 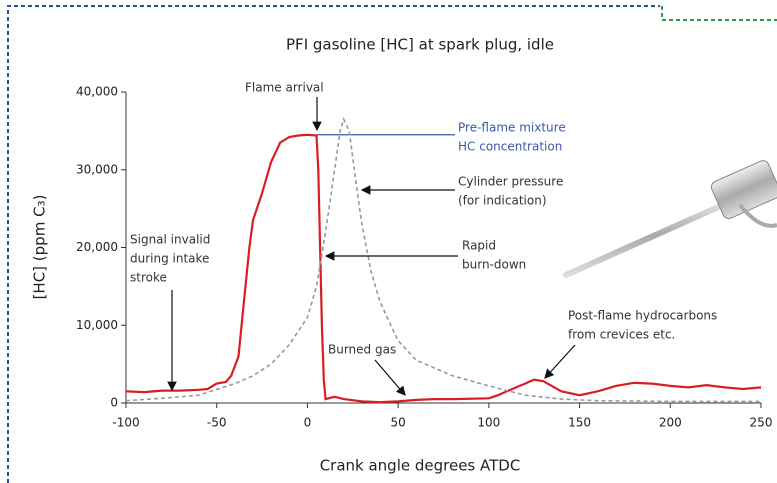 What do you see at coordinates (670, 219) in the screenshot?
I see `probe-image` at bounding box center [670, 219].